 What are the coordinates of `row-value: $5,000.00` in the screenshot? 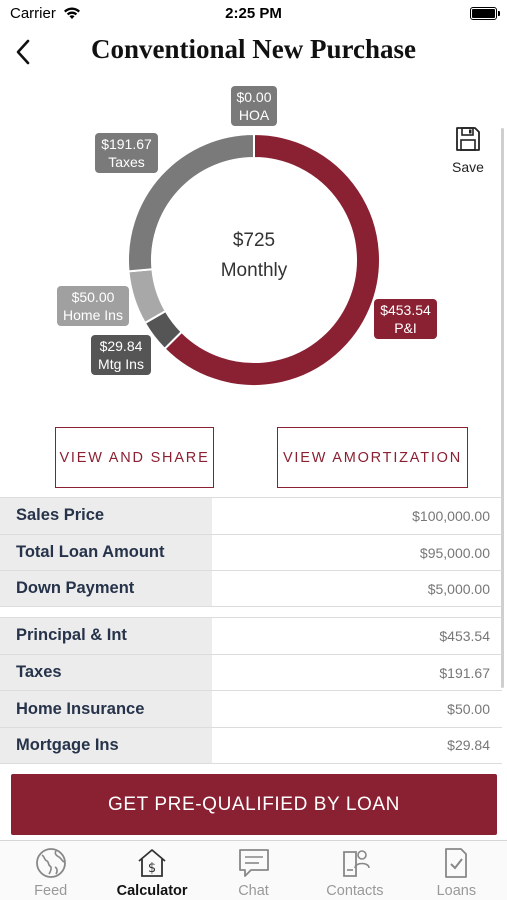 It's located at (458, 588).